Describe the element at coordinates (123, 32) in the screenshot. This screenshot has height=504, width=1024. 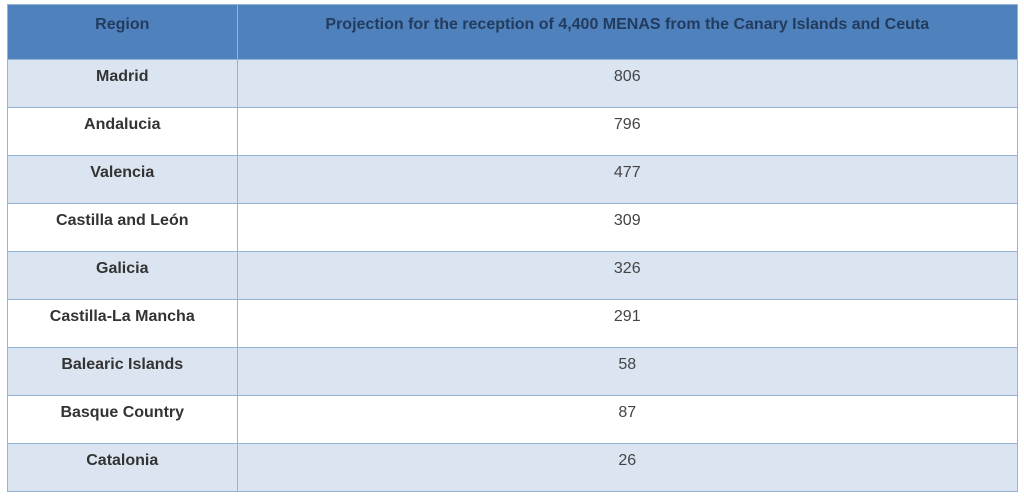
I see `column-header-region: Region` at that location.